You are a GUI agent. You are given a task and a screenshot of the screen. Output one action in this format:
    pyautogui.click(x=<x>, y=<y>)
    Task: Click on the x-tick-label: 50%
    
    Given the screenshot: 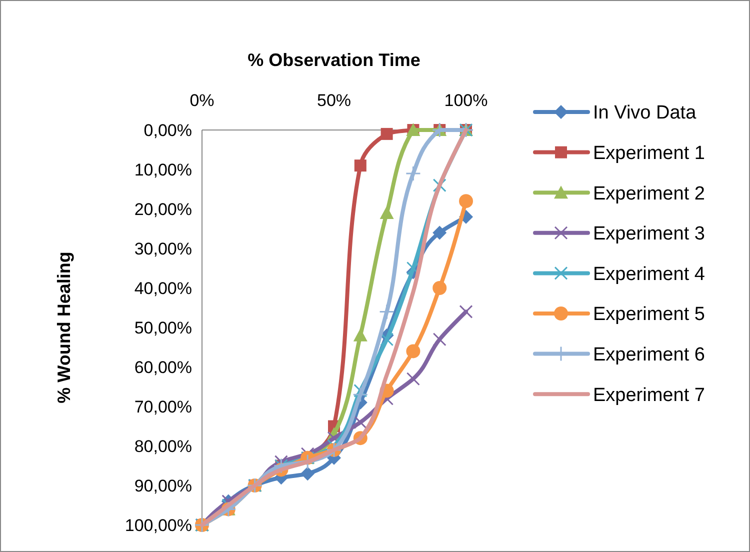 What is the action you would take?
    pyautogui.click(x=334, y=100)
    